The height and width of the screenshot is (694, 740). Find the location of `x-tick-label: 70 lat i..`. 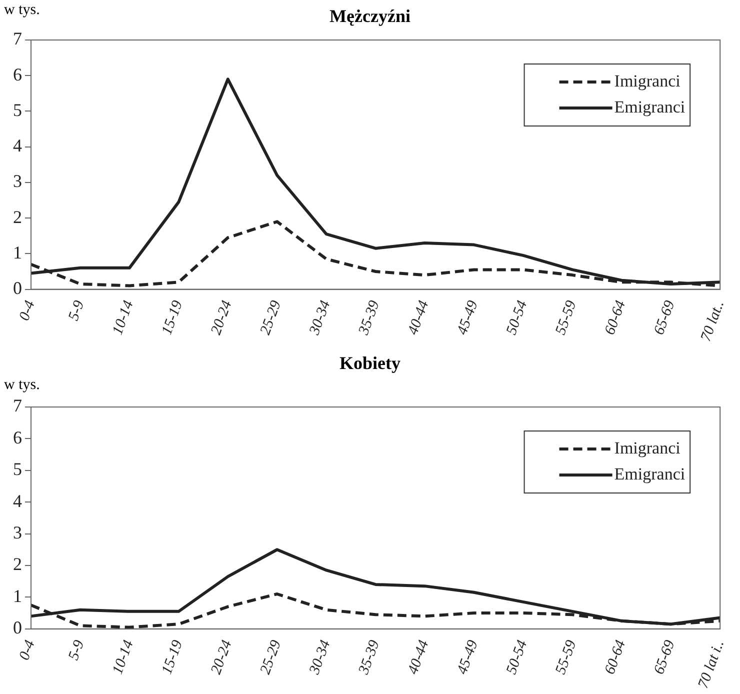

x-tick-label: 70 lat i.. is located at coordinates (711, 664).